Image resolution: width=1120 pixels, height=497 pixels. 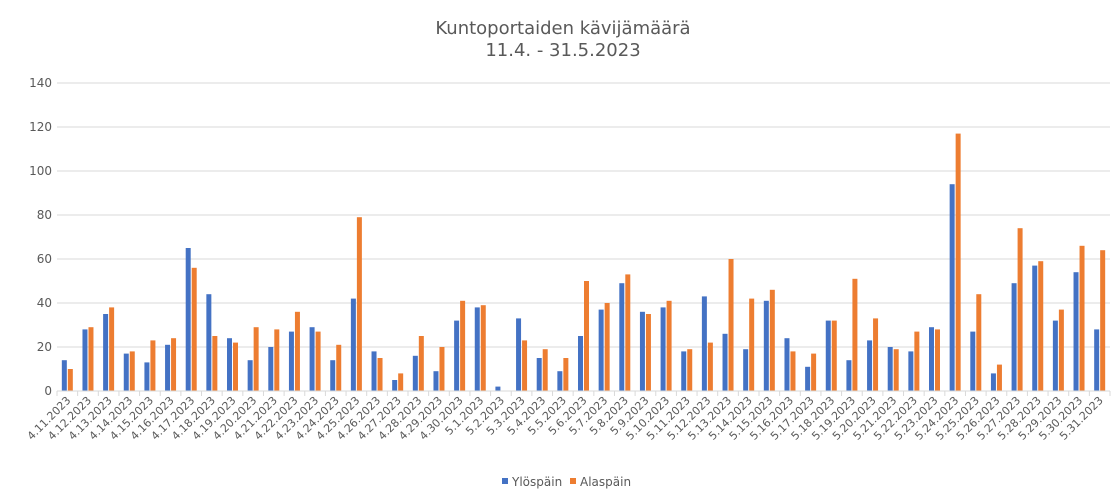 I want to click on y-tick-label: 80, so click(x=44, y=215).